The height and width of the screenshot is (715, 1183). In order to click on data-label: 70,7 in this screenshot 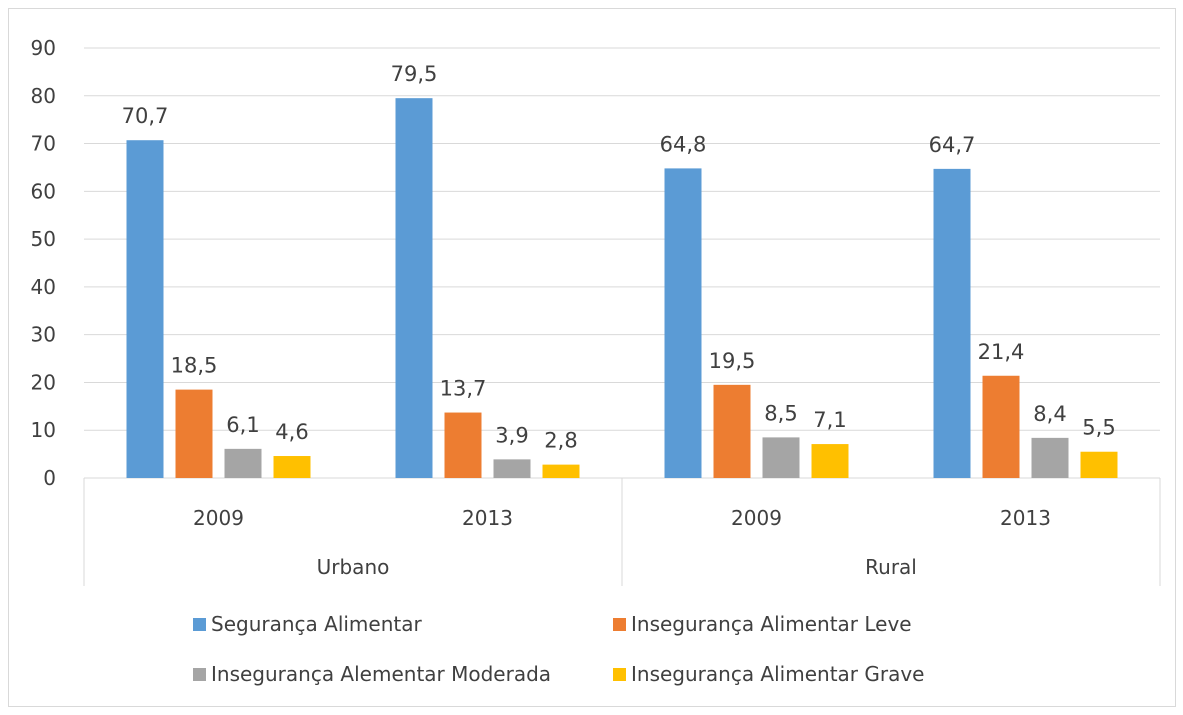, I will do `click(145, 116)`.